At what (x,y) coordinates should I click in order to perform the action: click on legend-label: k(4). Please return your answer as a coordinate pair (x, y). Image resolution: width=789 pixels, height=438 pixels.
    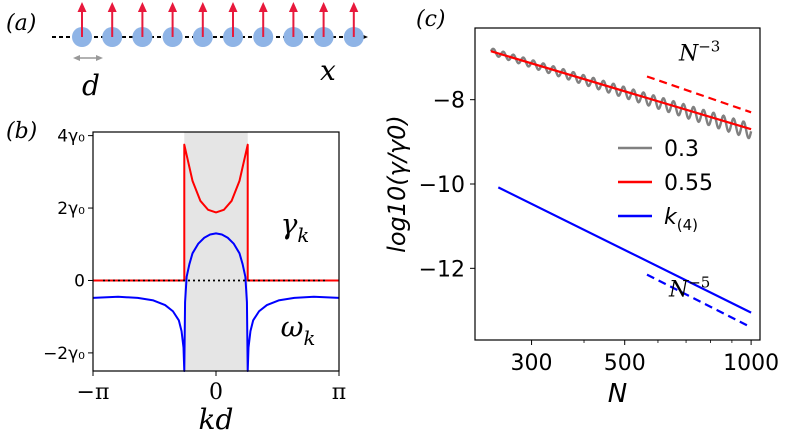
    Looking at the image, I should click on (681, 219).